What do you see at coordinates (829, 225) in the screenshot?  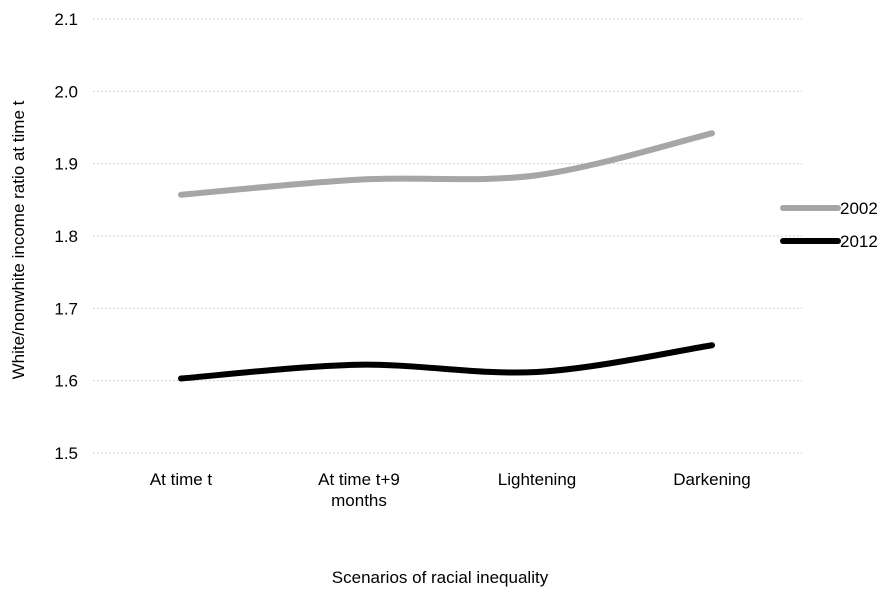 I see `legend: 2002 2012` at bounding box center [829, 225].